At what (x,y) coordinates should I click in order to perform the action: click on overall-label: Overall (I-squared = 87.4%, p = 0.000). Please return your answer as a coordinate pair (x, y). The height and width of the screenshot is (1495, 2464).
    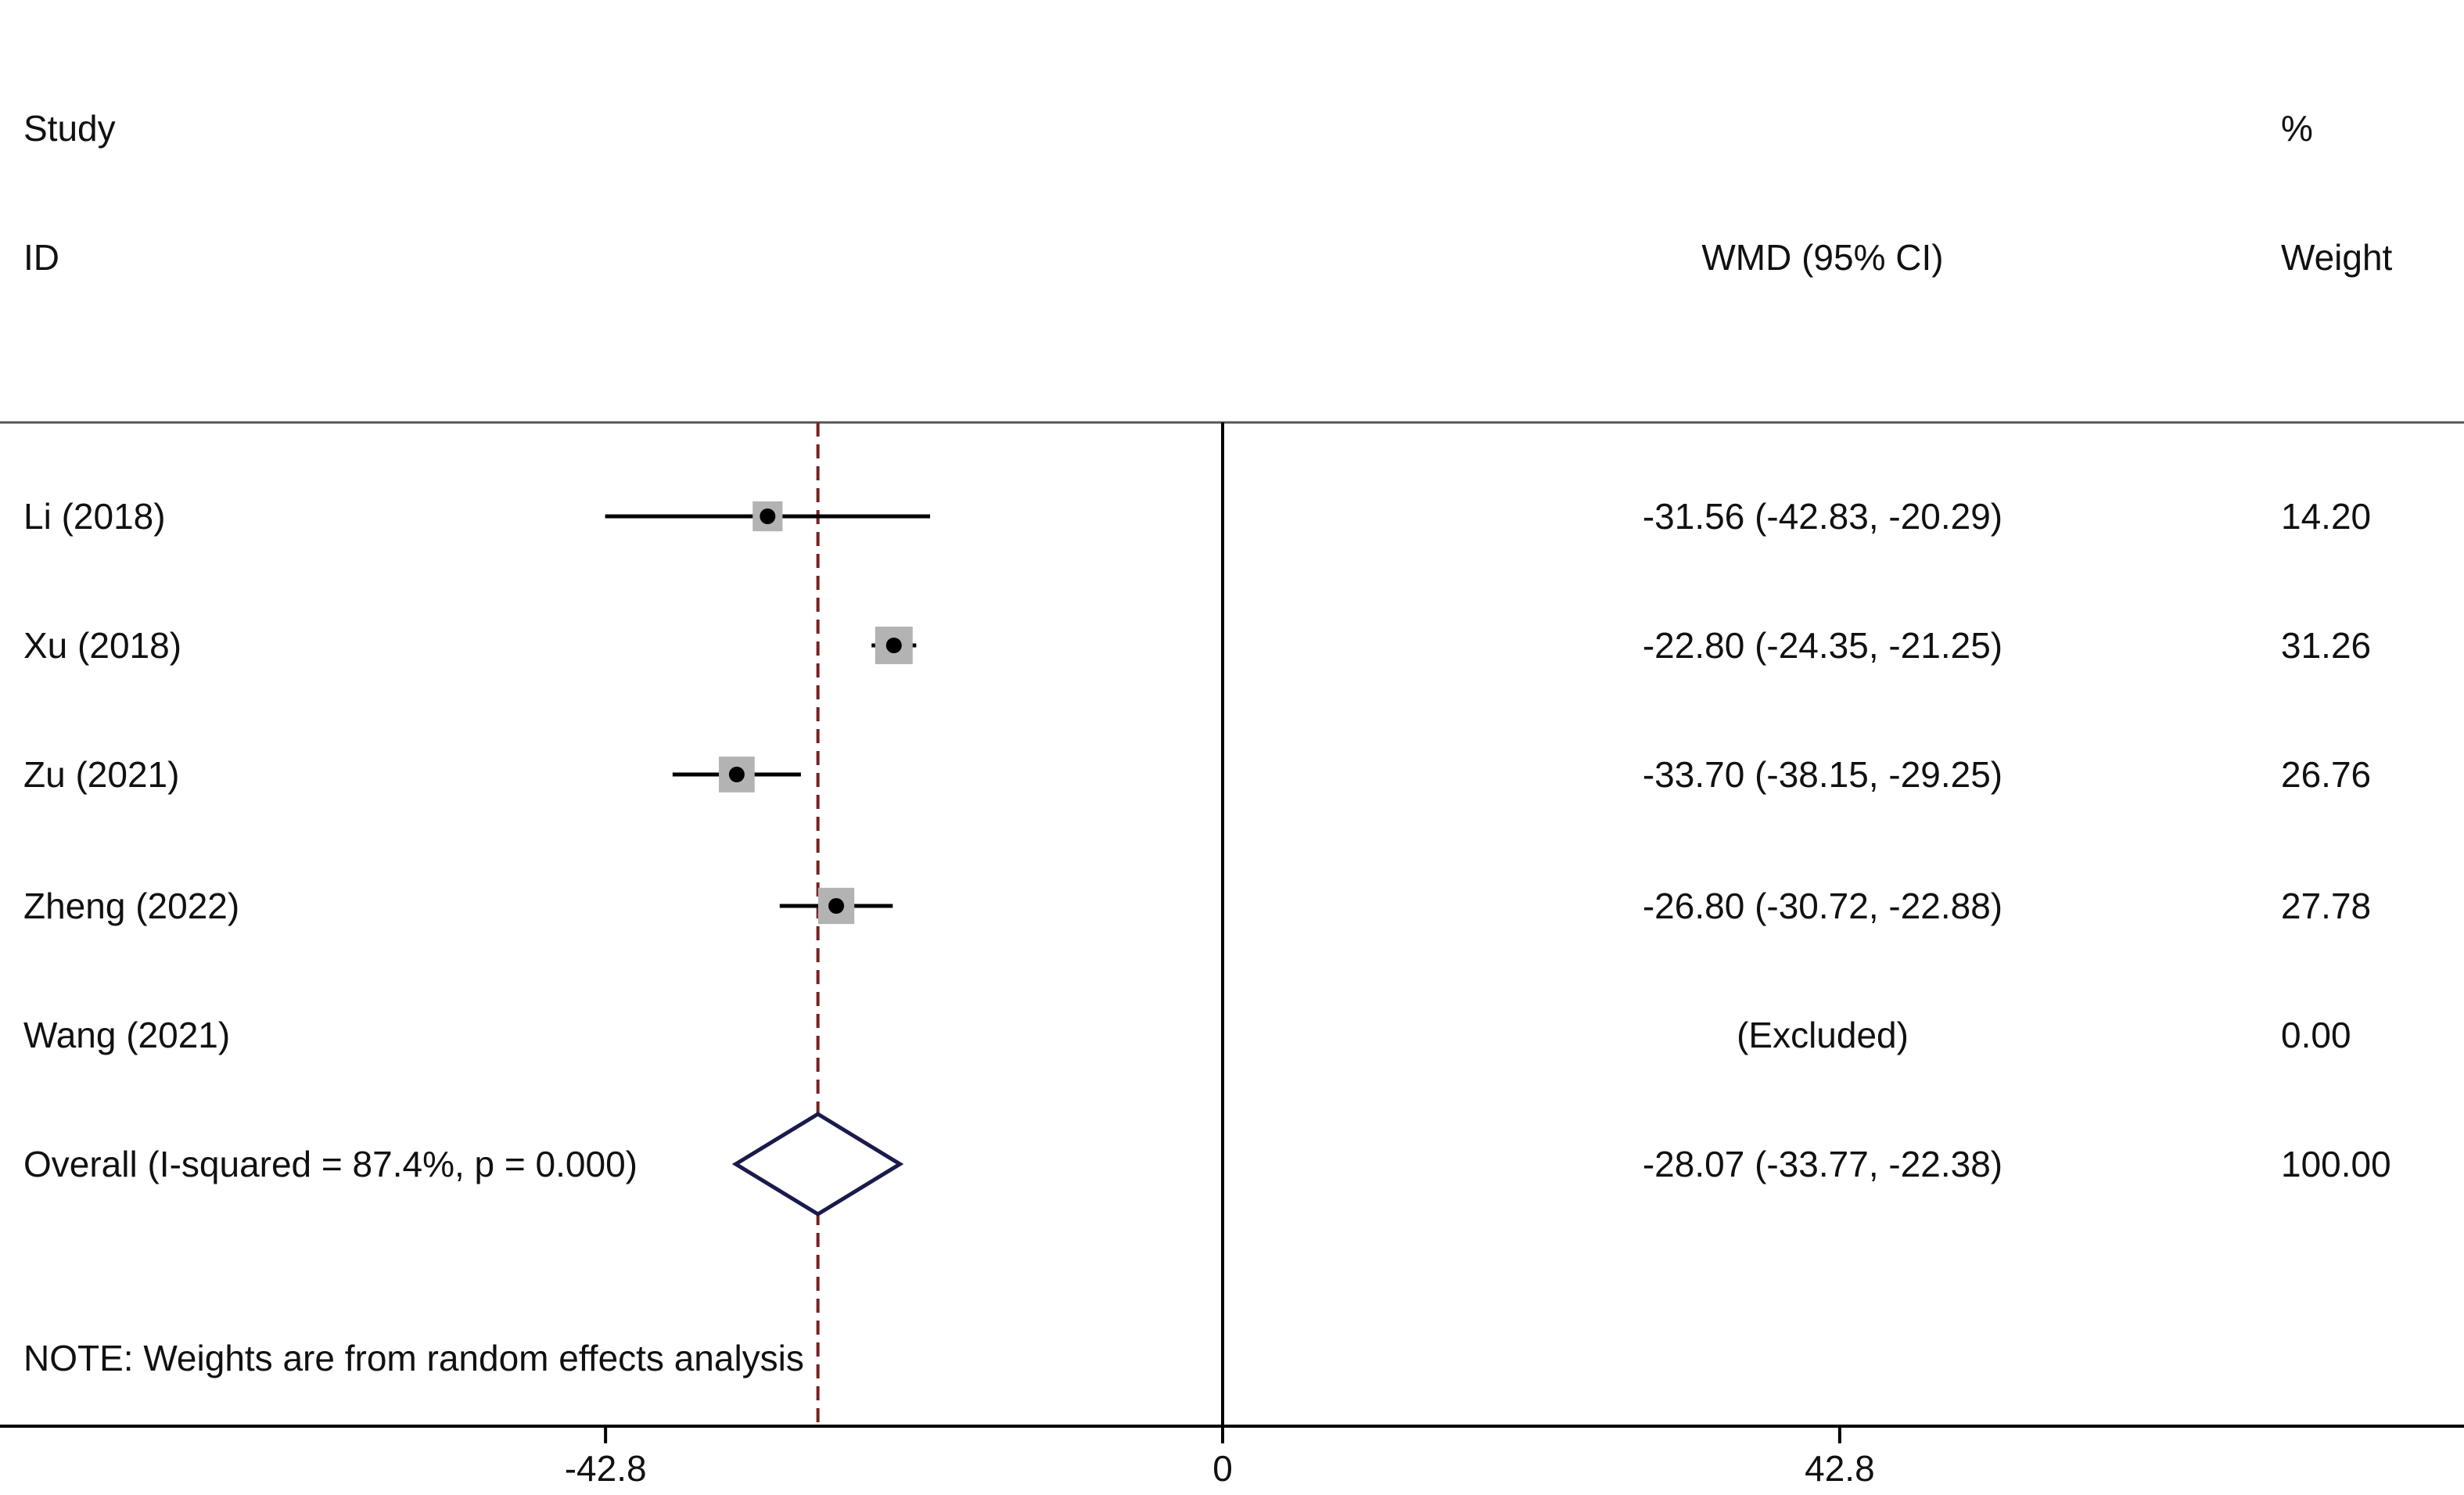
    Looking at the image, I should click on (330, 1164).